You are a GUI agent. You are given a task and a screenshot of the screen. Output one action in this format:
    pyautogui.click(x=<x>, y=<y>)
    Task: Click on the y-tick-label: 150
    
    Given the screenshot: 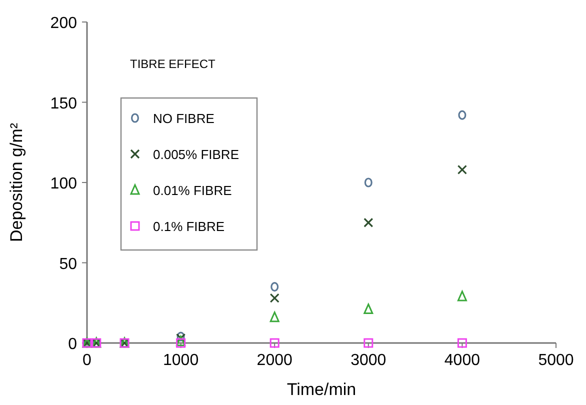 What is the action you would take?
    pyautogui.click(x=64, y=103)
    